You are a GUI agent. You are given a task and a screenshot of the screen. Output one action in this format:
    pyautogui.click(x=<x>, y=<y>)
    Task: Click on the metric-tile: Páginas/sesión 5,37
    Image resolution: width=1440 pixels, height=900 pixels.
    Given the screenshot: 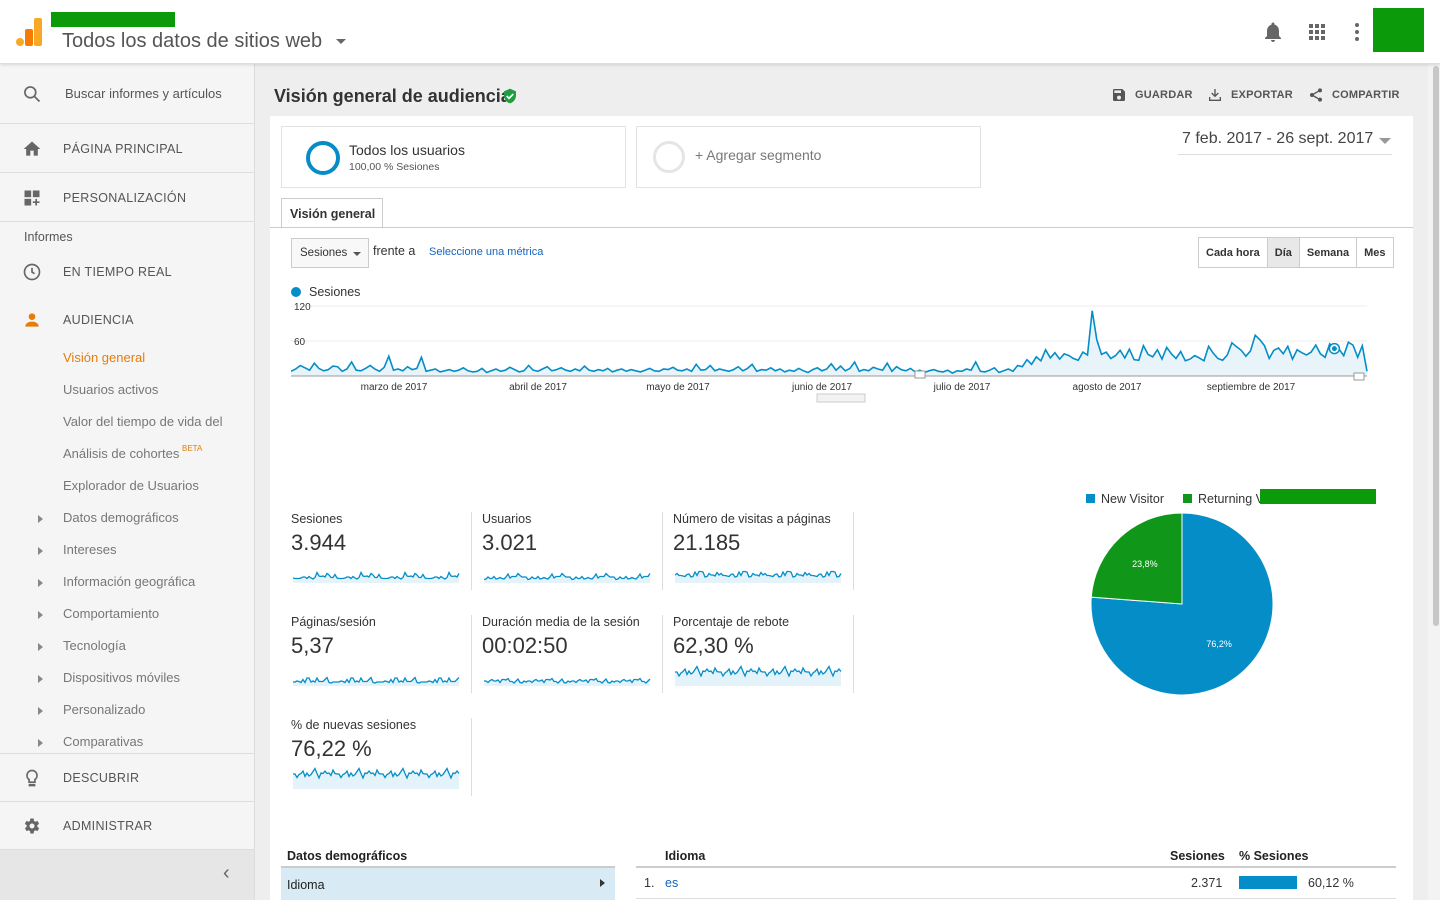 What is the action you would take?
    pyautogui.click(x=381, y=654)
    